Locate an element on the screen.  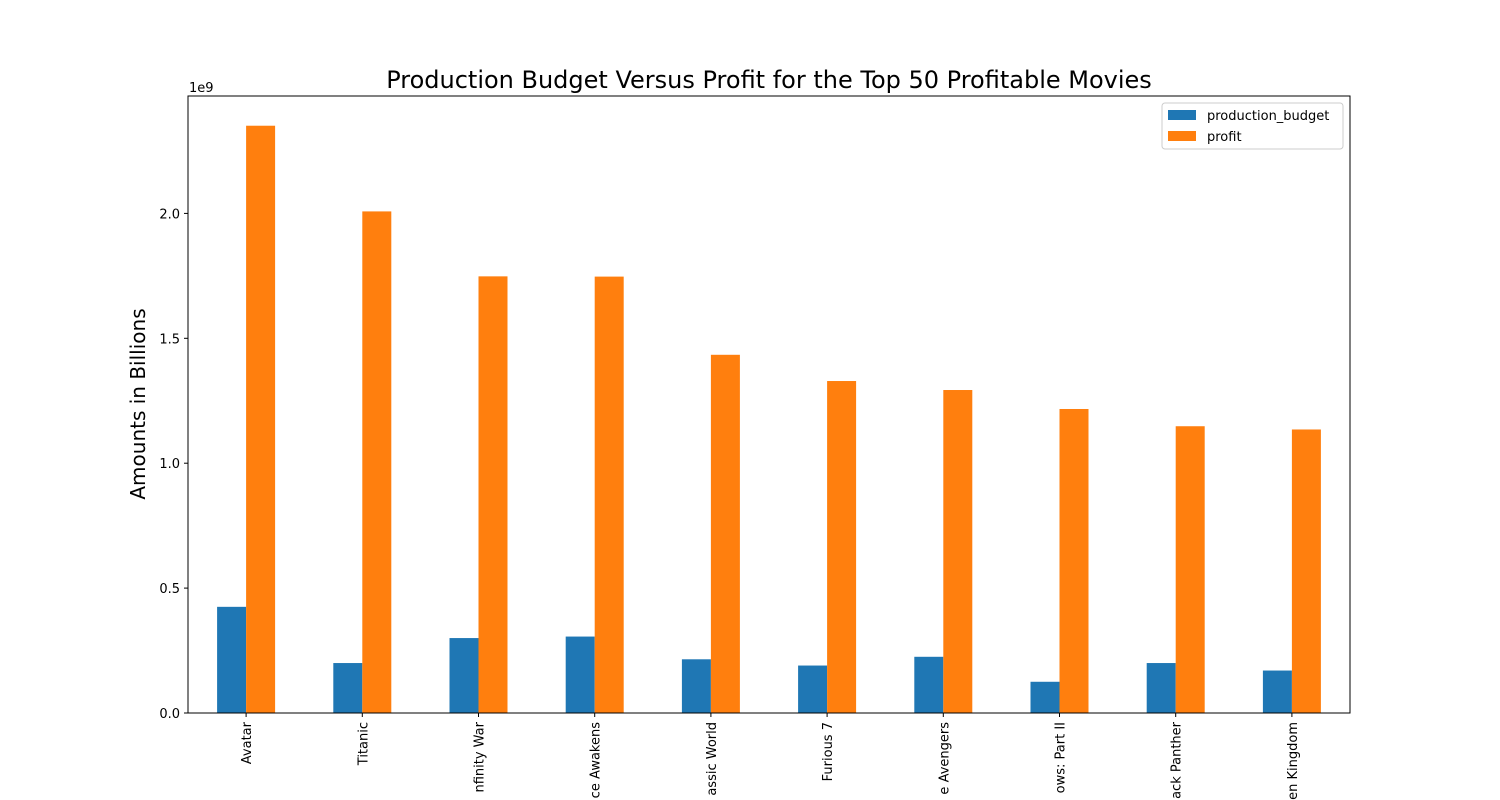
x-tick-label: Titanic is located at coordinates (363, 744).